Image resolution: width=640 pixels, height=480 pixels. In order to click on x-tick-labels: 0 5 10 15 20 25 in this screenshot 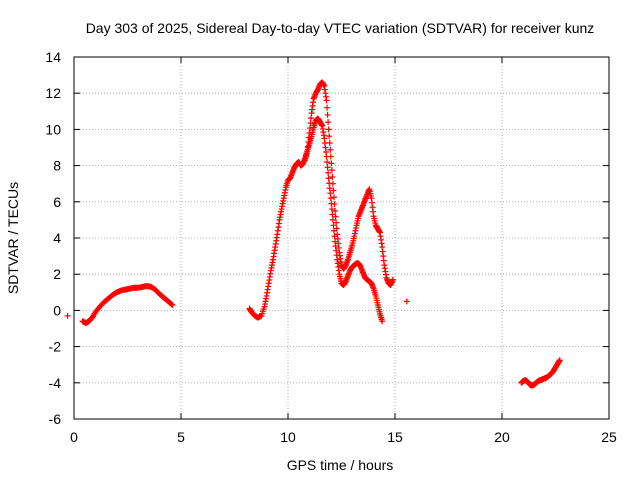, I will do `click(343, 437)`.